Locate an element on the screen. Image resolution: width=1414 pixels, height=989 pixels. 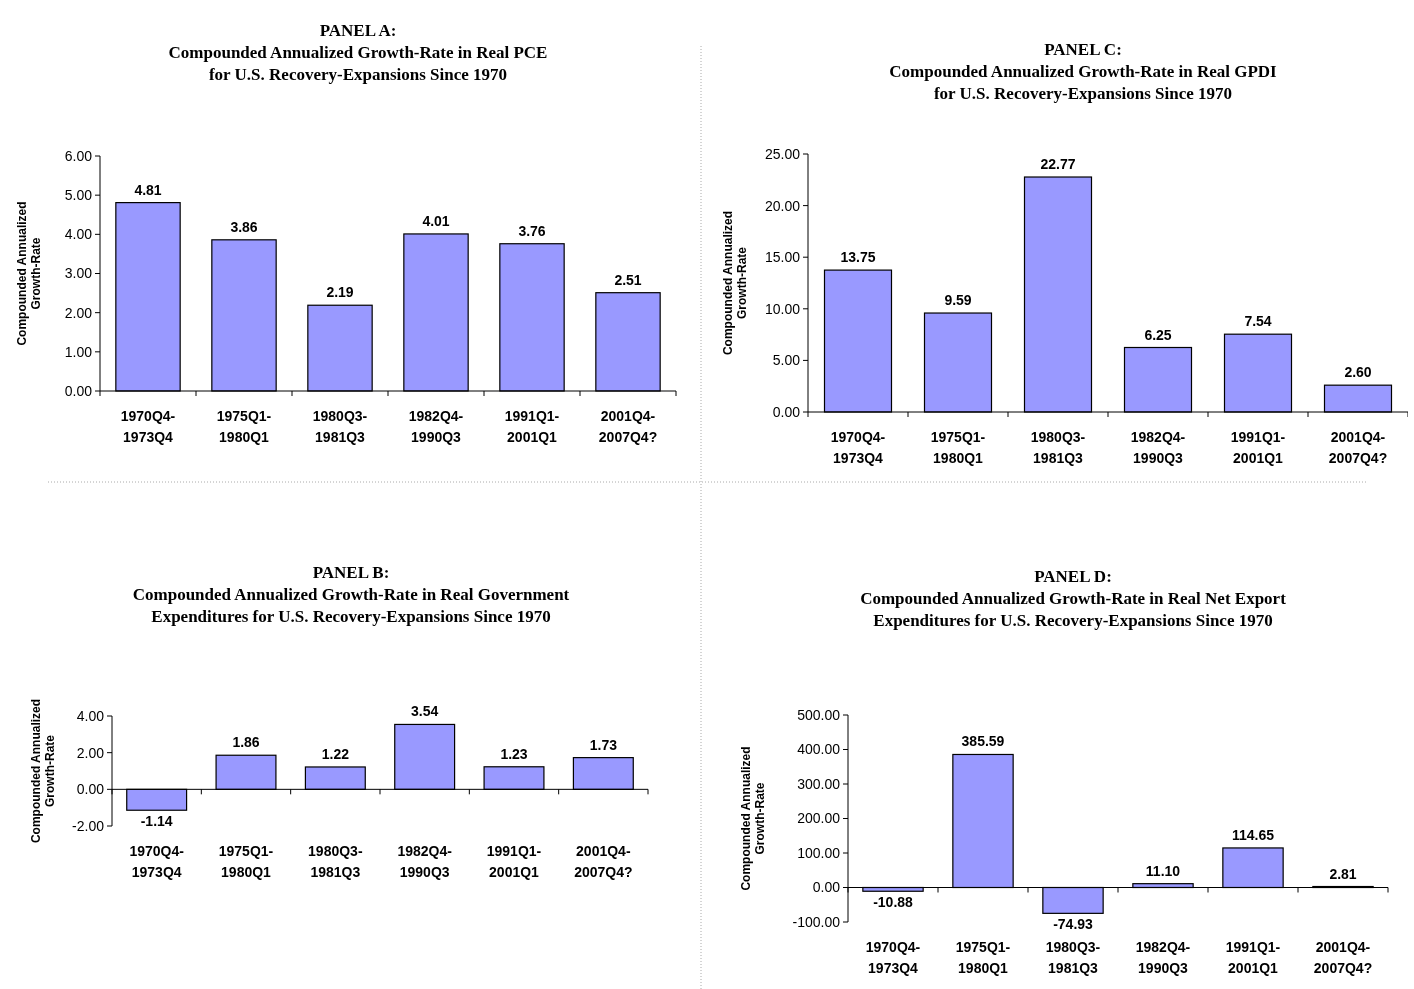
chart-title: PANEL C: Compounded Annualized Growth-Rate in Real GPDI for U.S. Recovery-Expansions Since 1970 is located at coordinates (1083, 71).